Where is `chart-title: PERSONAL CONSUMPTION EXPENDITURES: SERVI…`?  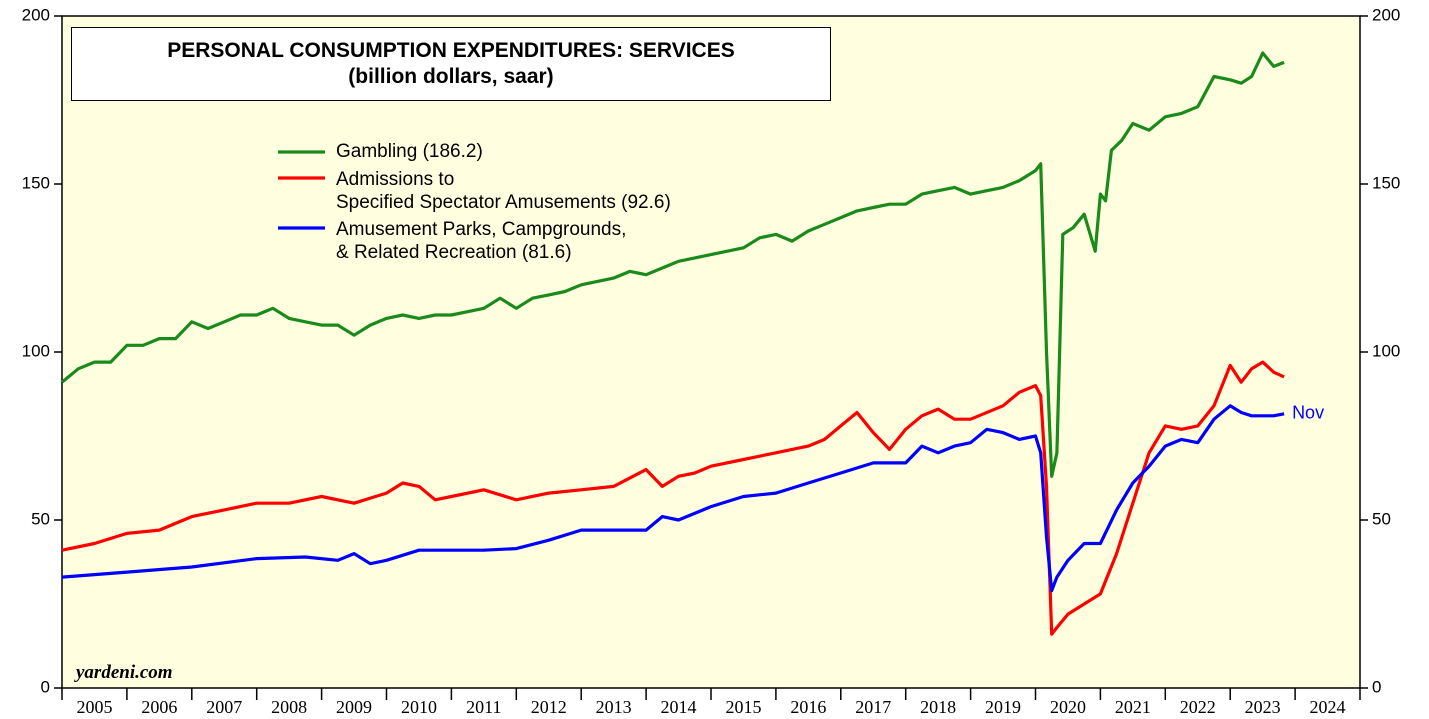 chart-title: PERSONAL CONSUMPTION EXPENDITURES: SERVI… is located at coordinates (451, 50).